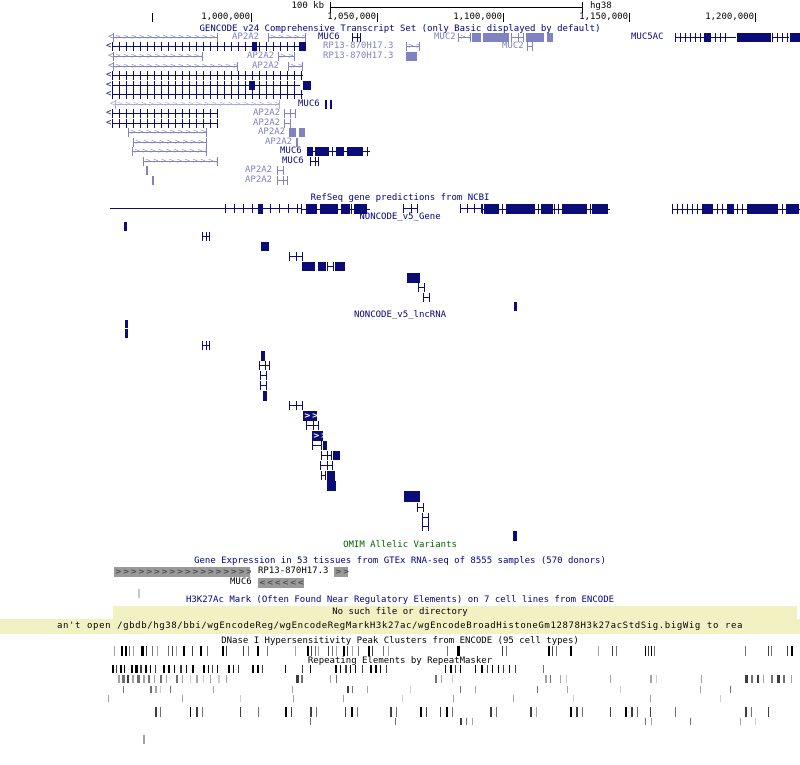 The width and height of the screenshot is (800, 765). I want to click on transcript-arrows: >>>>>>>>>>>>>>>>, so click(167, 132).